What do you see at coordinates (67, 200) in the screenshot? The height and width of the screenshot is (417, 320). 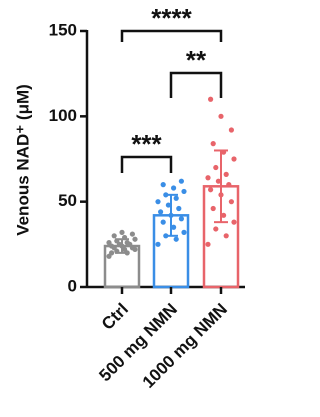 I see `y-tick-label: 50` at bounding box center [67, 200].